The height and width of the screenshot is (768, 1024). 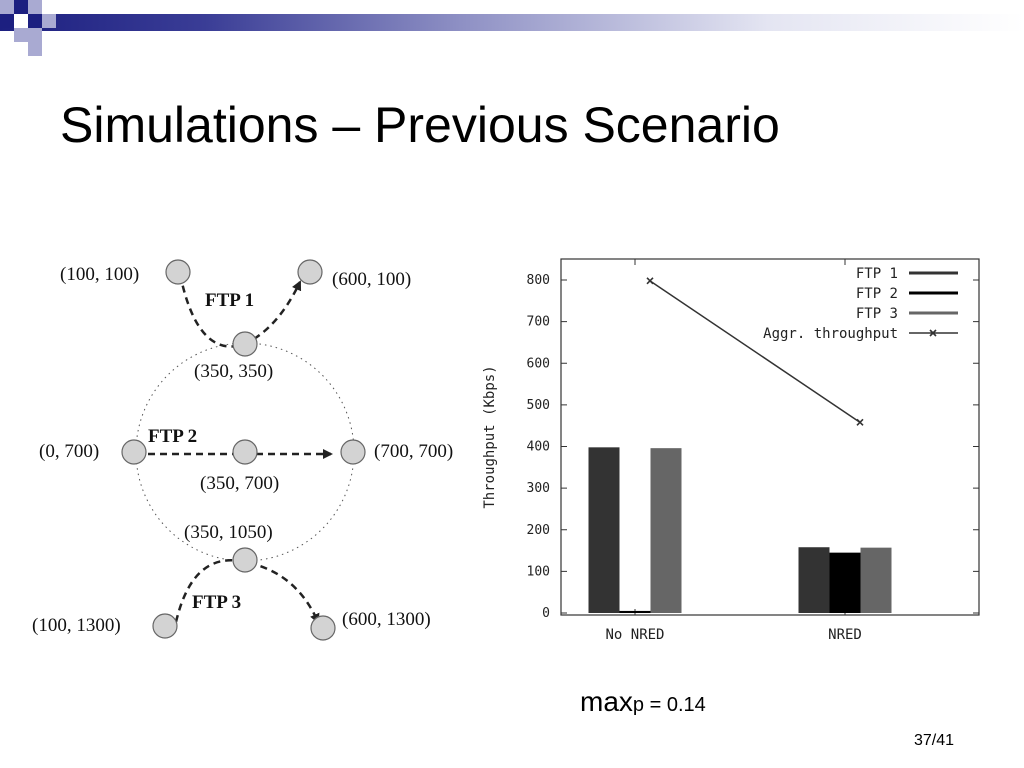 What do you see at coordinates (216, 602) in the screenshot?
I see `flow-label: FTP 3` at bounding box center [216, 602].